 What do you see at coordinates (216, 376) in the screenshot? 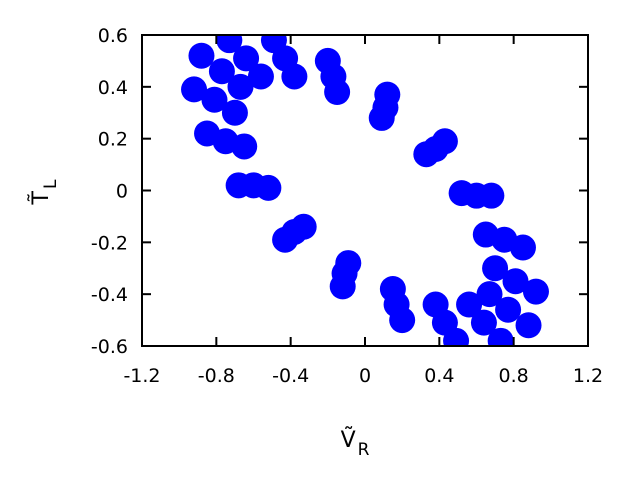
I see `x-tick-label: -0.8` at bounding box center [216, 376].